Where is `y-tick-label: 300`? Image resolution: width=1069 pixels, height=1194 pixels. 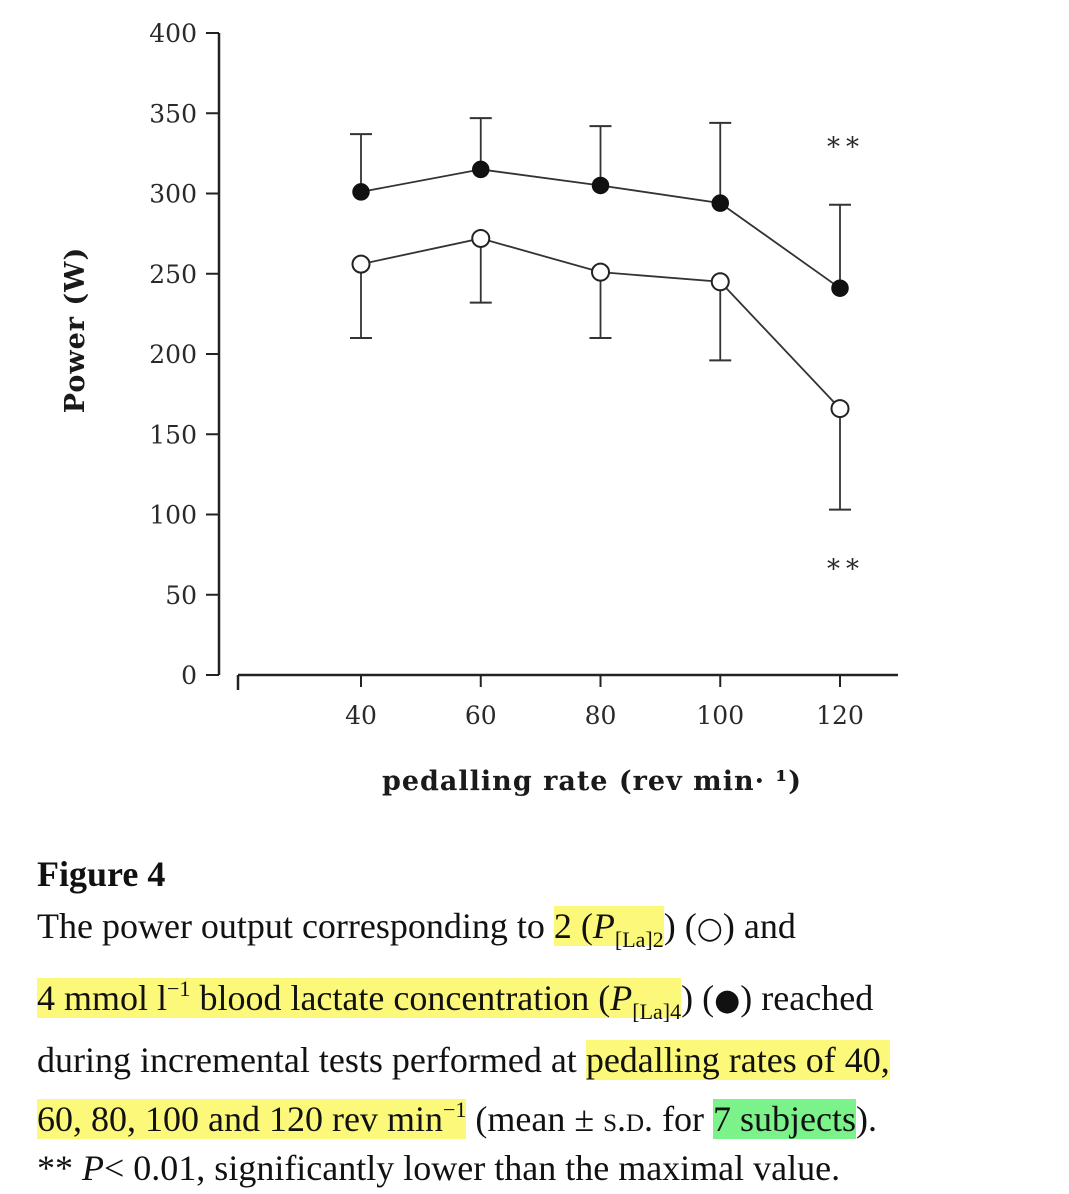
y-tick-label: 300 is located at coordinates (173, 194).